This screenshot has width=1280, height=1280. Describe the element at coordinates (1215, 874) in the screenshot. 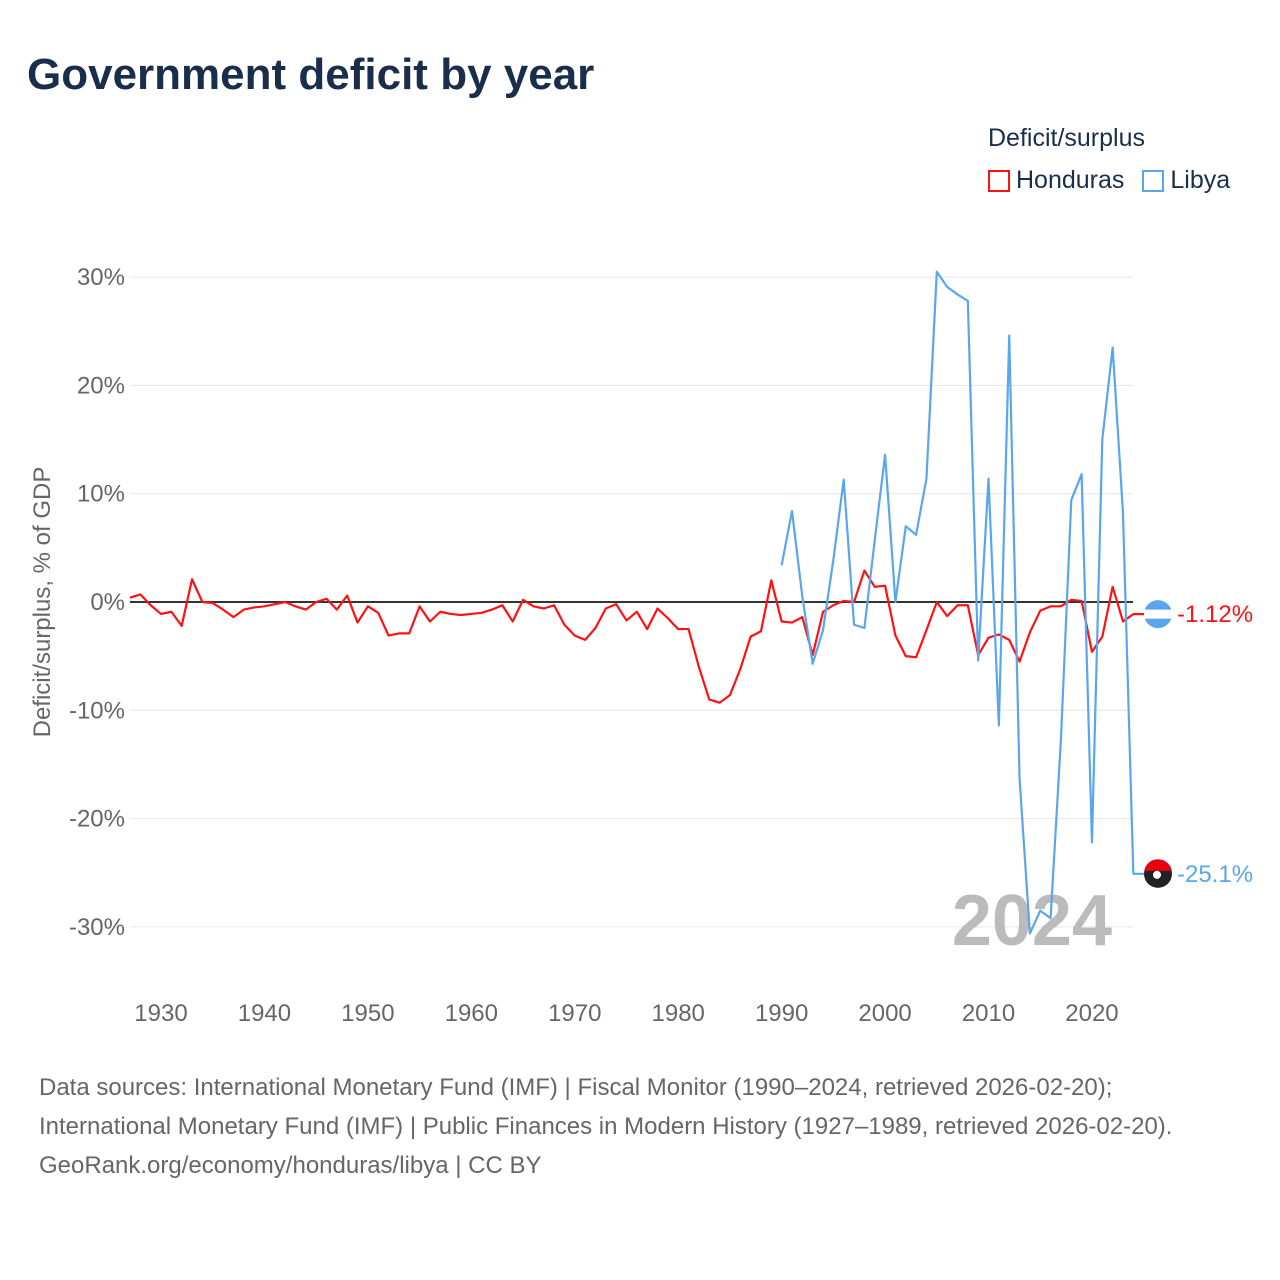

I see `end-label-libya: -25.1%` at that location.